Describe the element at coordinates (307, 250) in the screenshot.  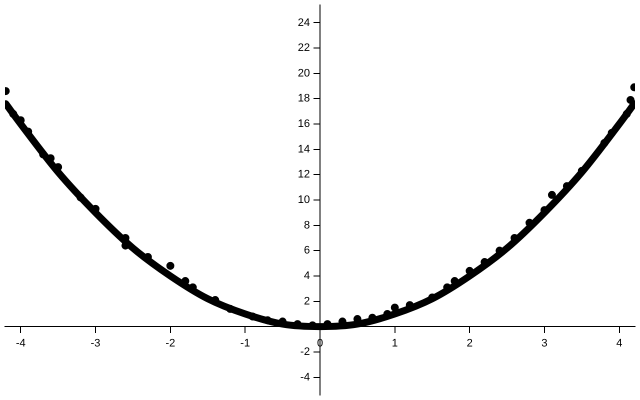
I see `y-tick-label: 6` at that location.